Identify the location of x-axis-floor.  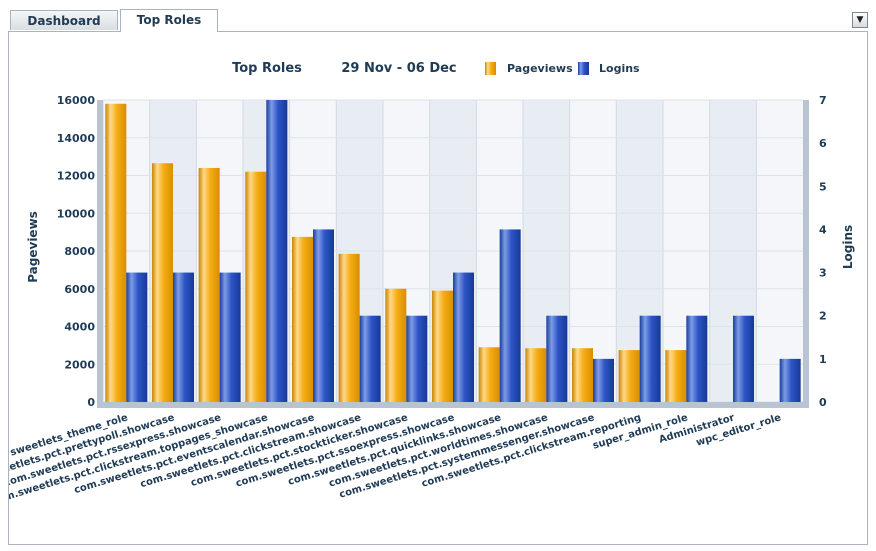
(453, 405).